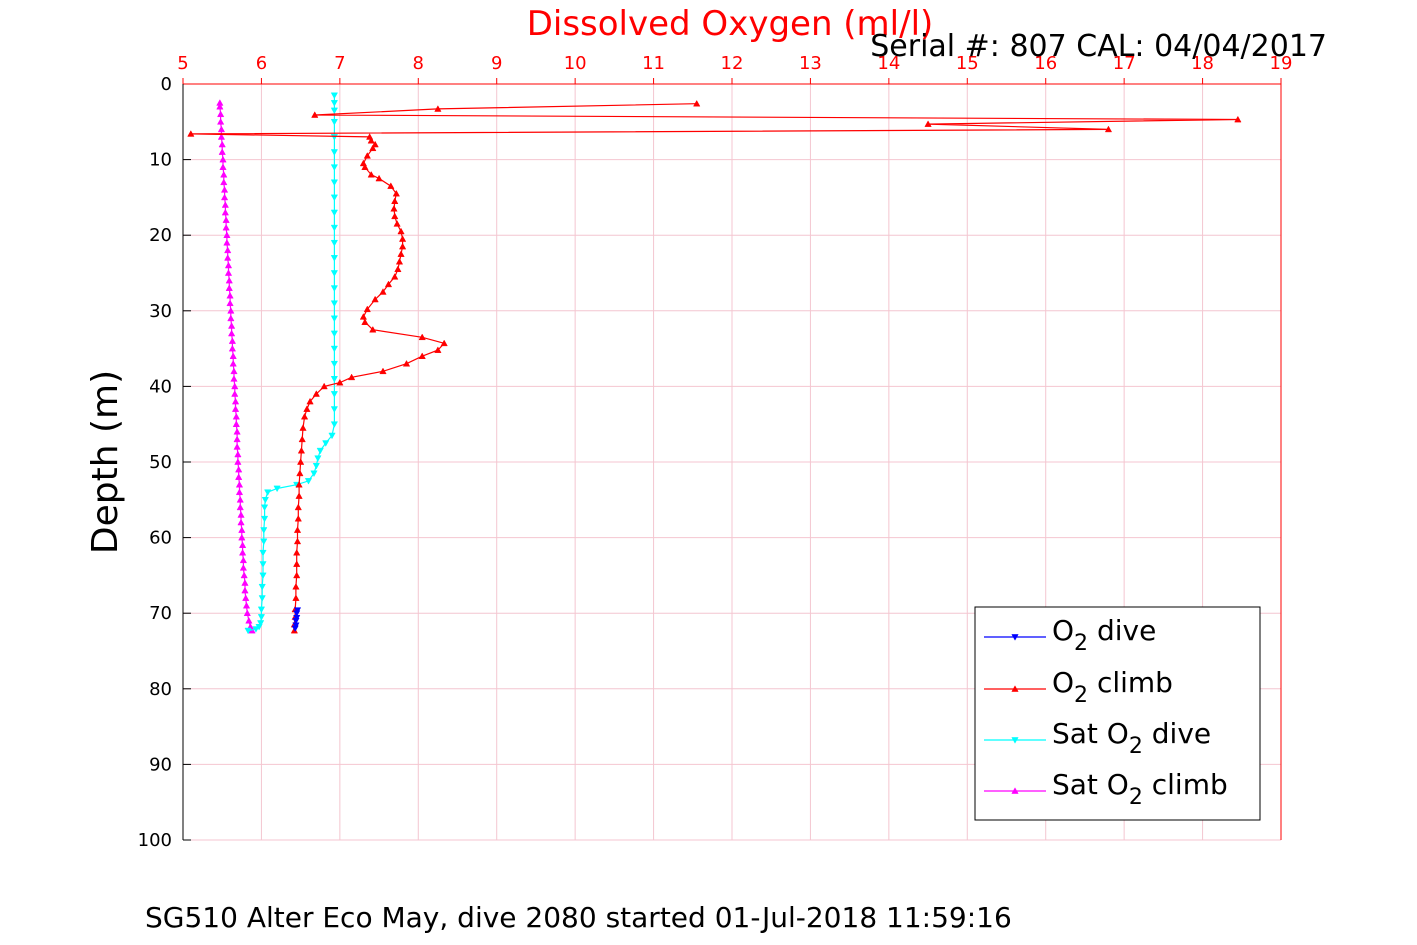  Describe the element at coordinates (1131, 738) in the screenshot. I see `legend-label-sat_dive: Sat O2 dive` at that location.